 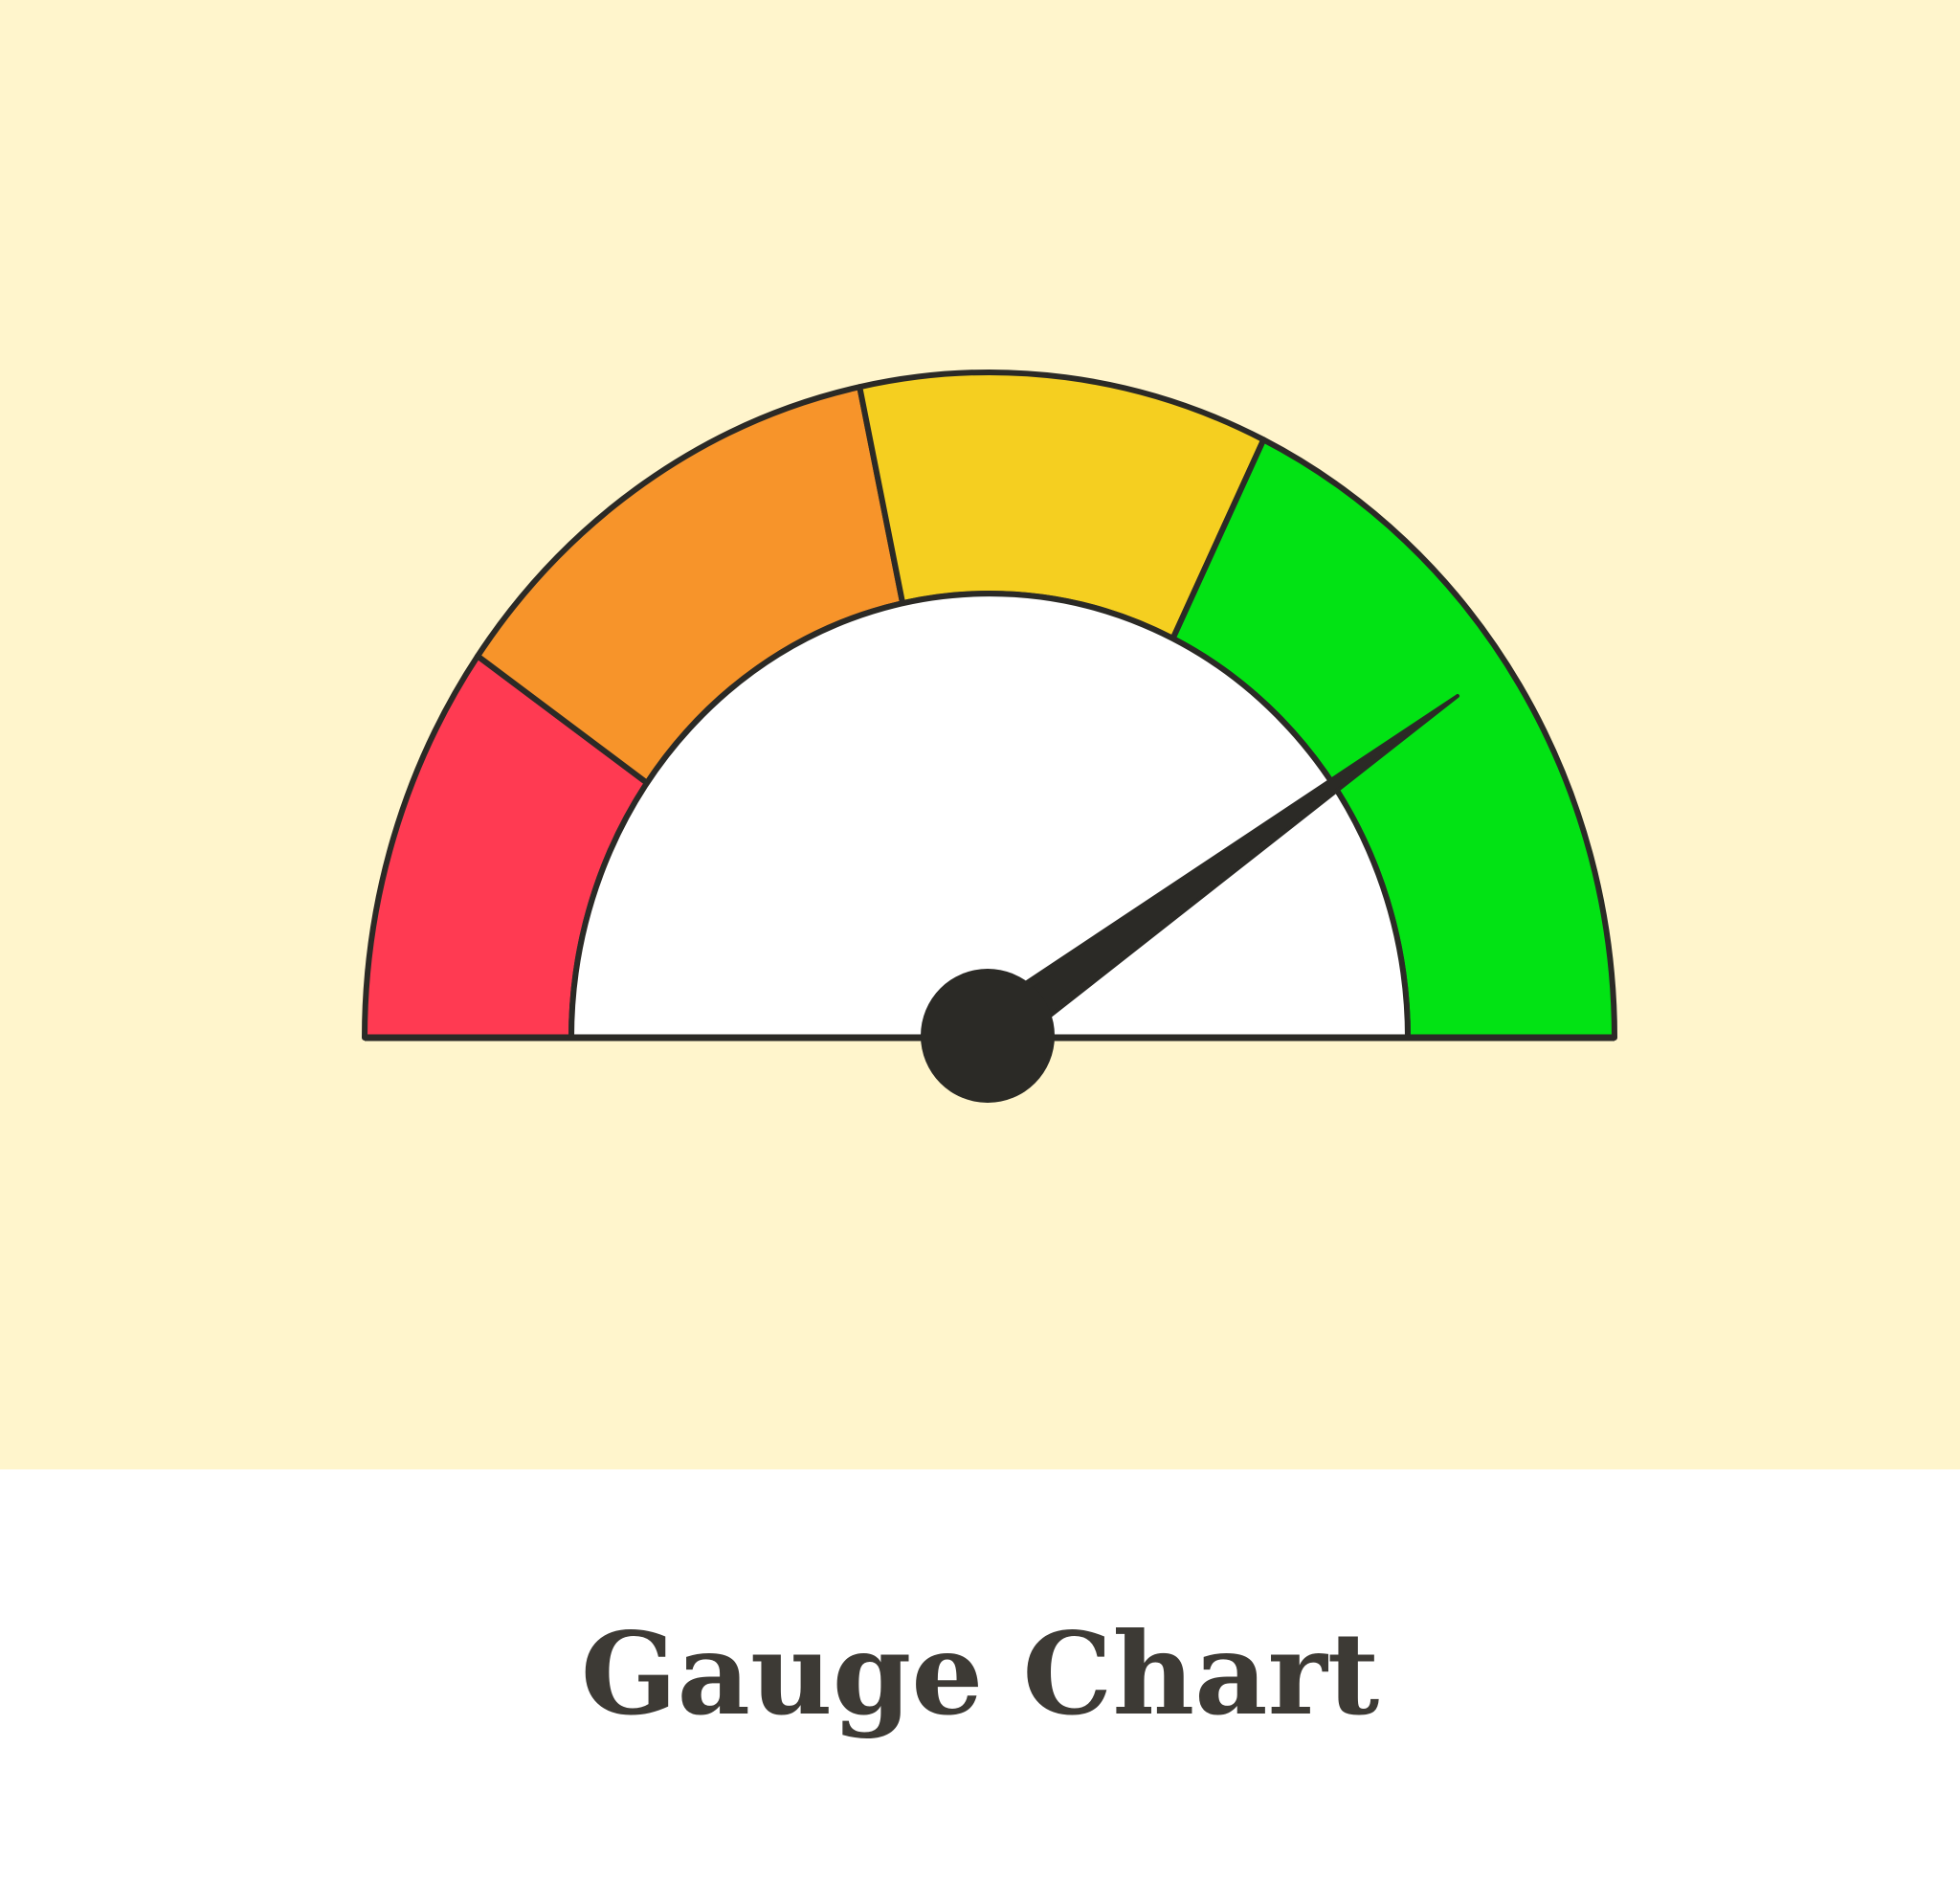 I want to click on title: Gauge Chart, so click(x=981, y=1673).